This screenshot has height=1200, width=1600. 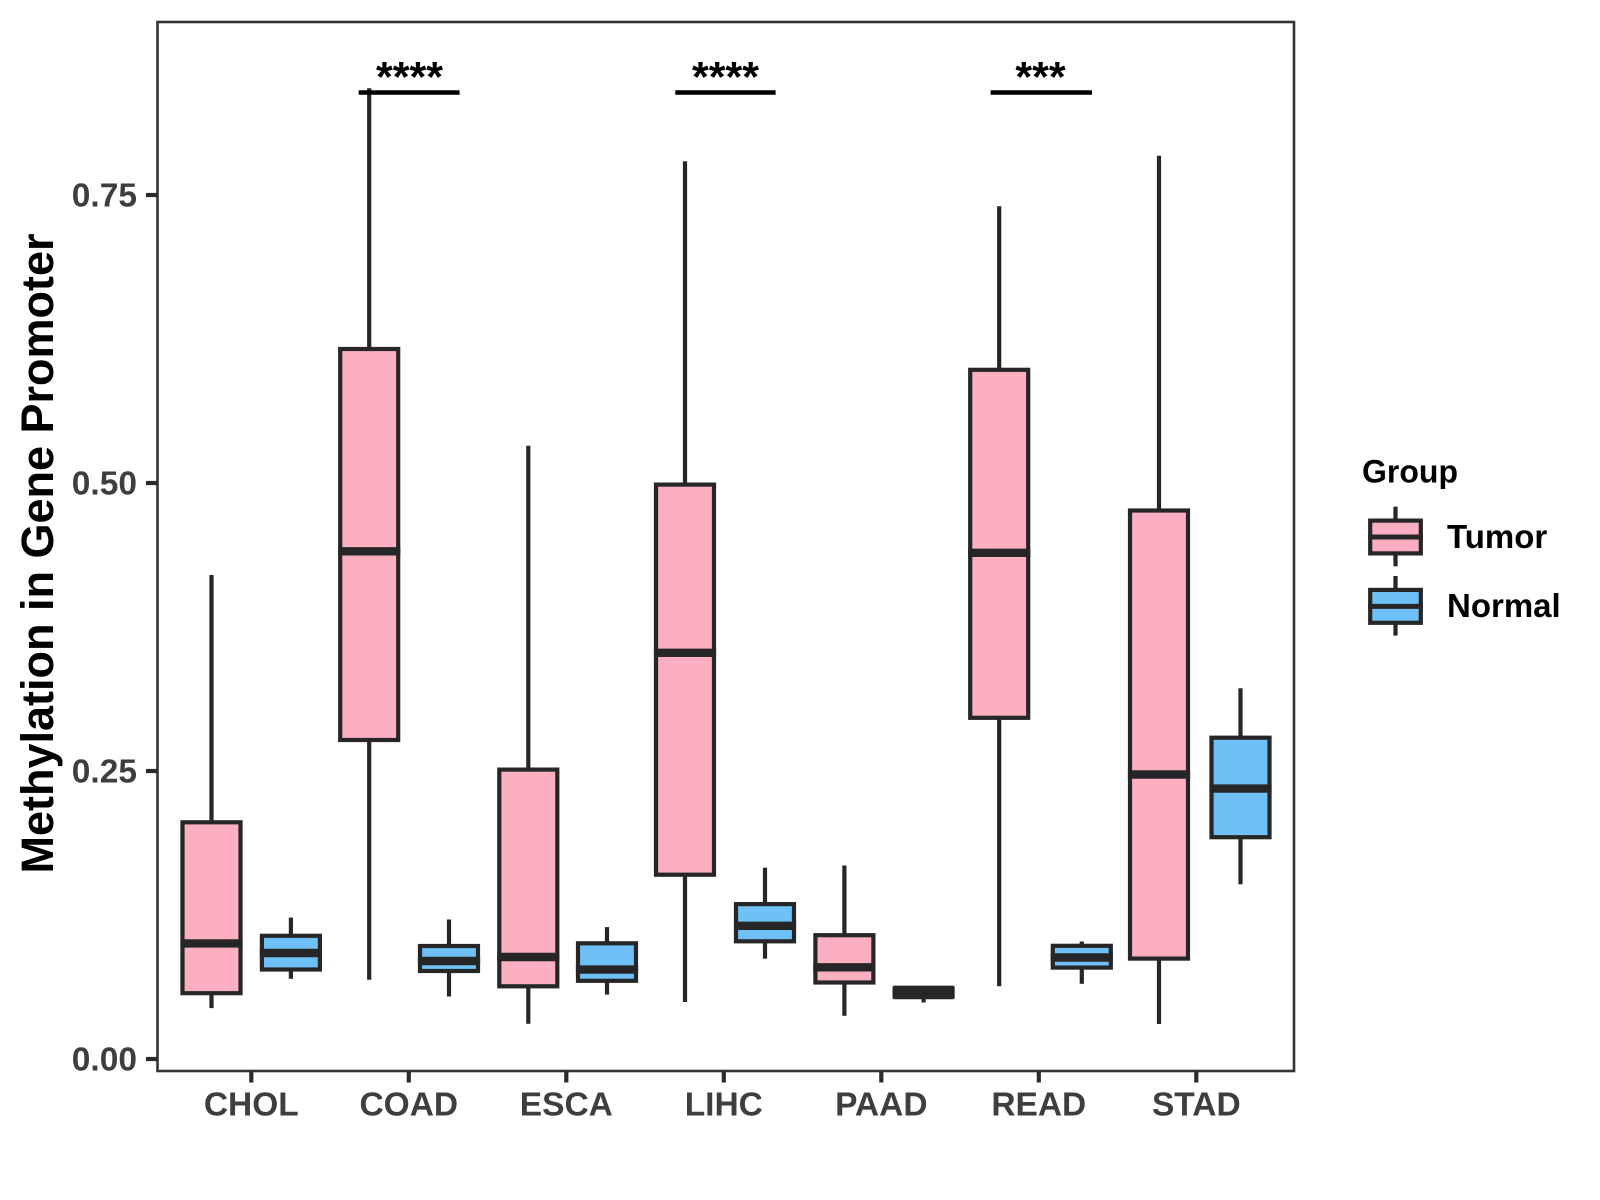 I want to click on svg-text: CHOL, so click(x=251, y=1105).